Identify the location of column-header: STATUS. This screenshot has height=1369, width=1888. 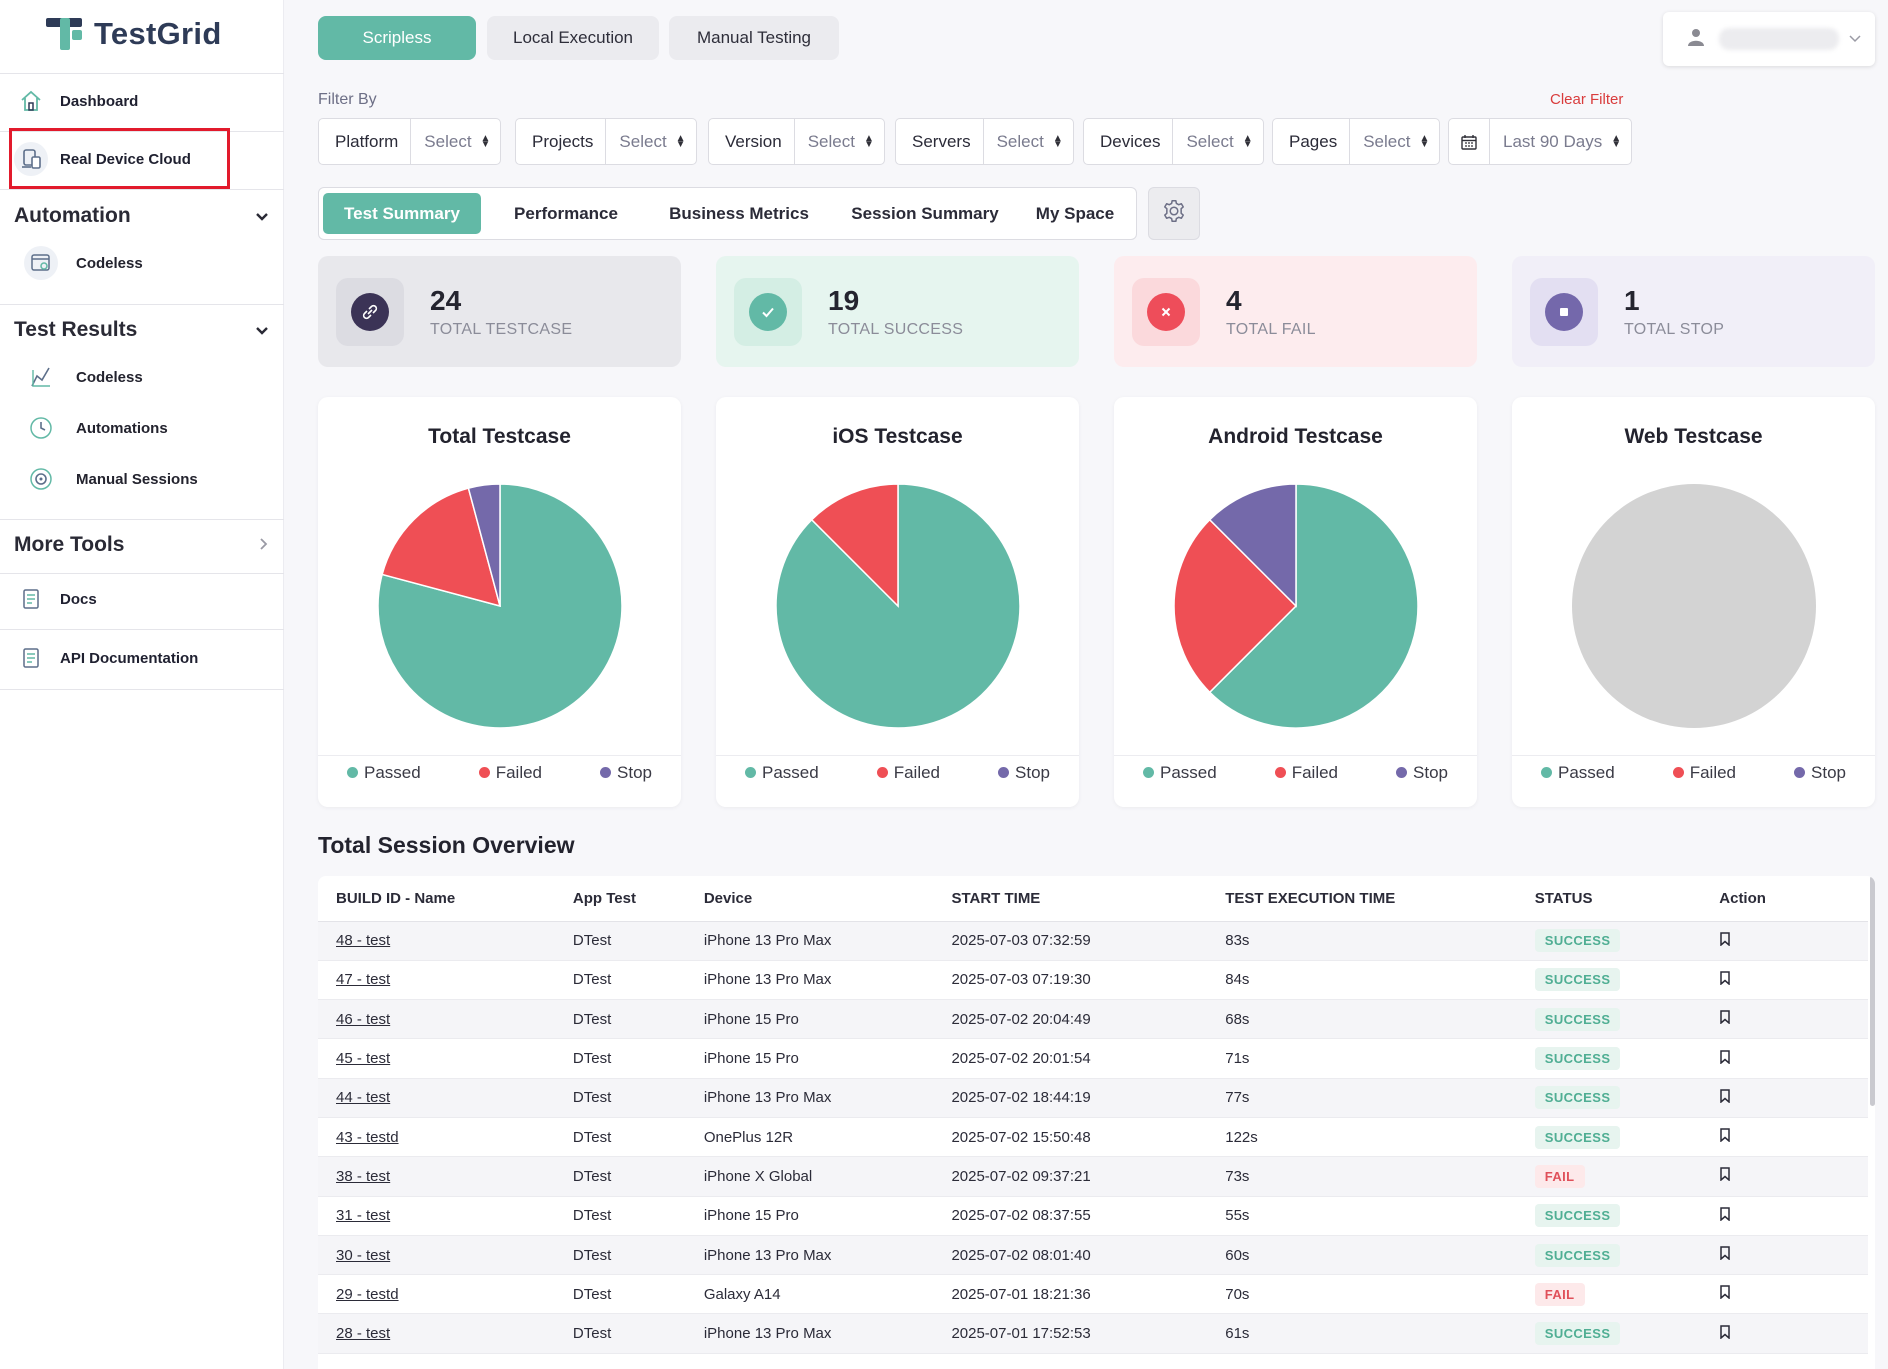
(1609, 899).